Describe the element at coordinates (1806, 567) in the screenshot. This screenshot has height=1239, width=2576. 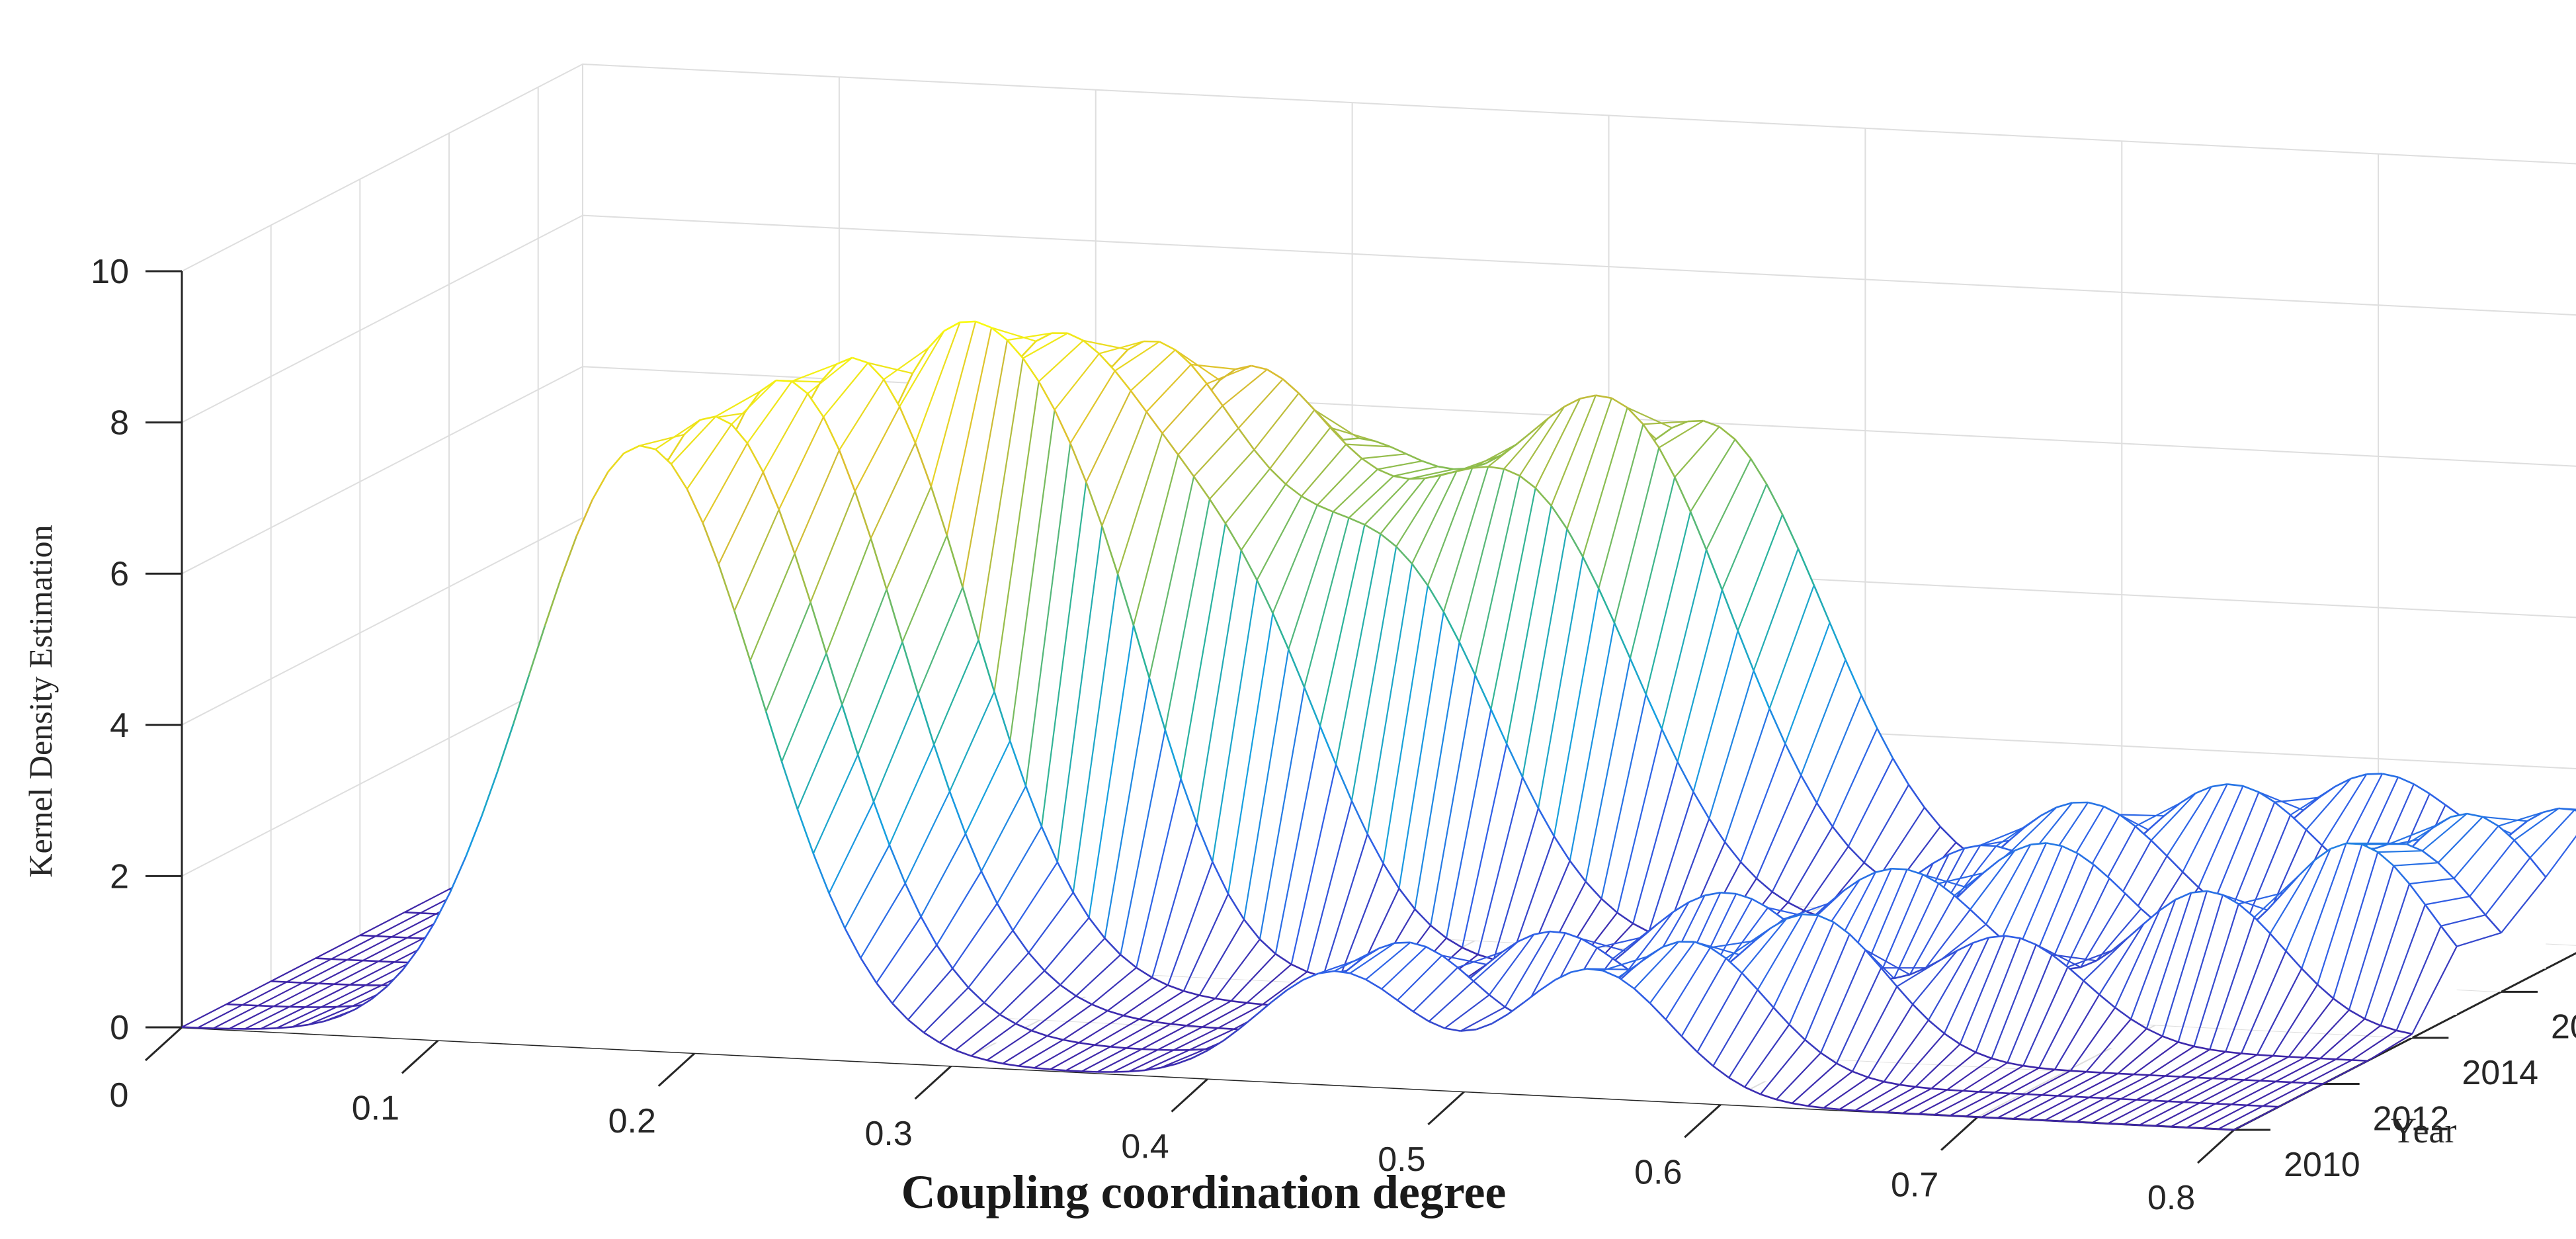
I see `series-2019-segment` at that location.